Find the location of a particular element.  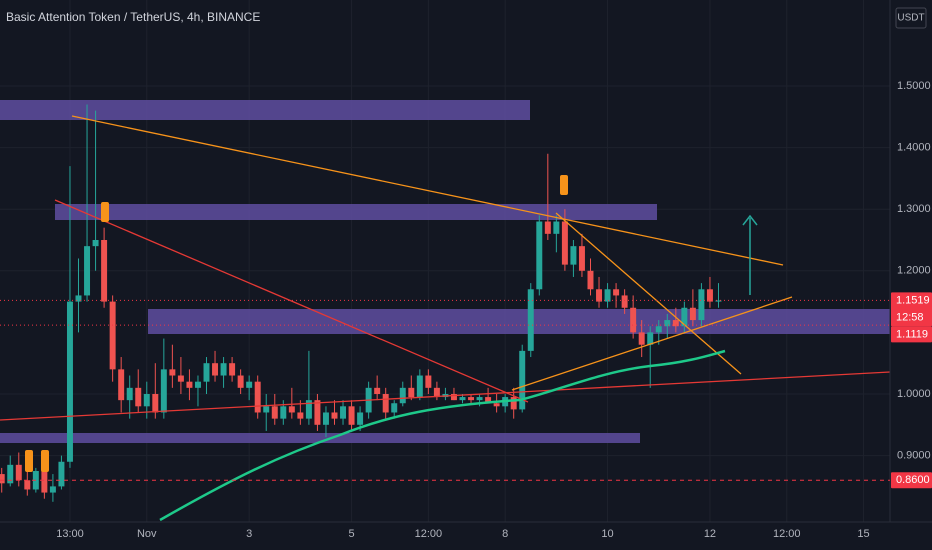

arrow-head is located at coordinates (750, 220).